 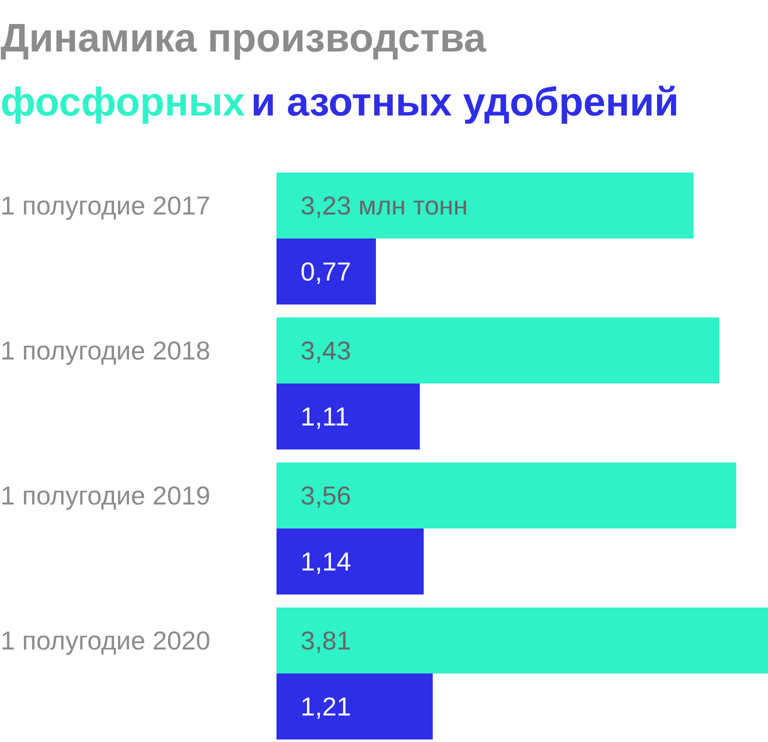 I want to click on data-label: 3,23 млн тонн, so click(x=384, y=205).